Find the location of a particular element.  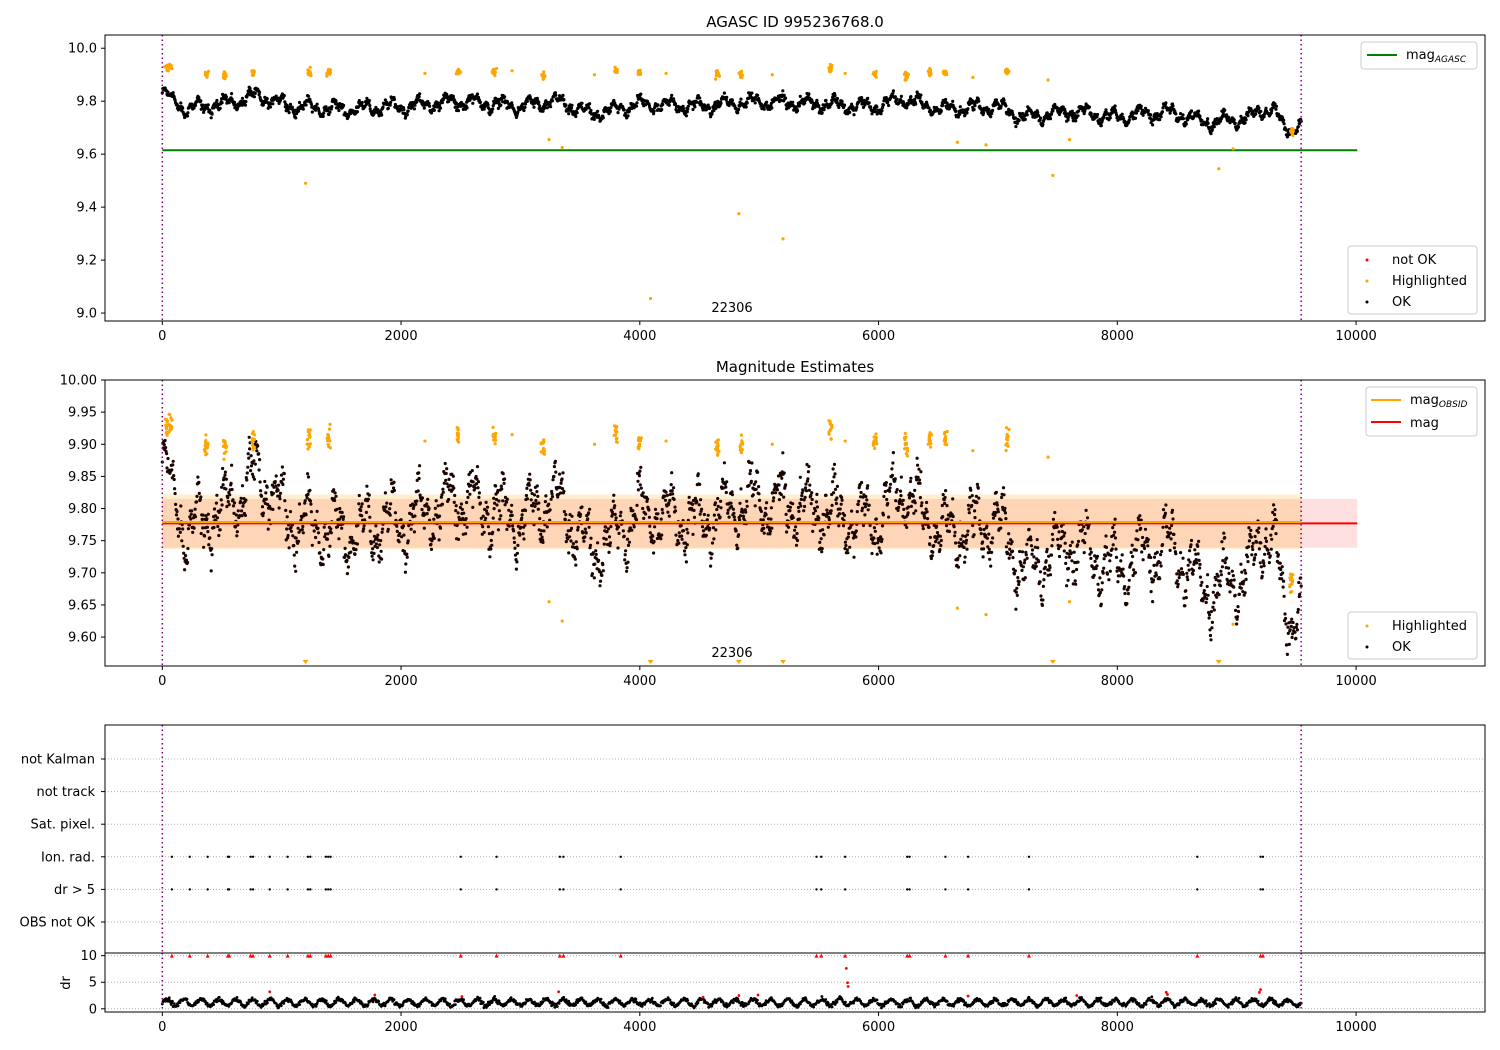

y-tick-label: 9.0 is located at coordinates (86, 314).